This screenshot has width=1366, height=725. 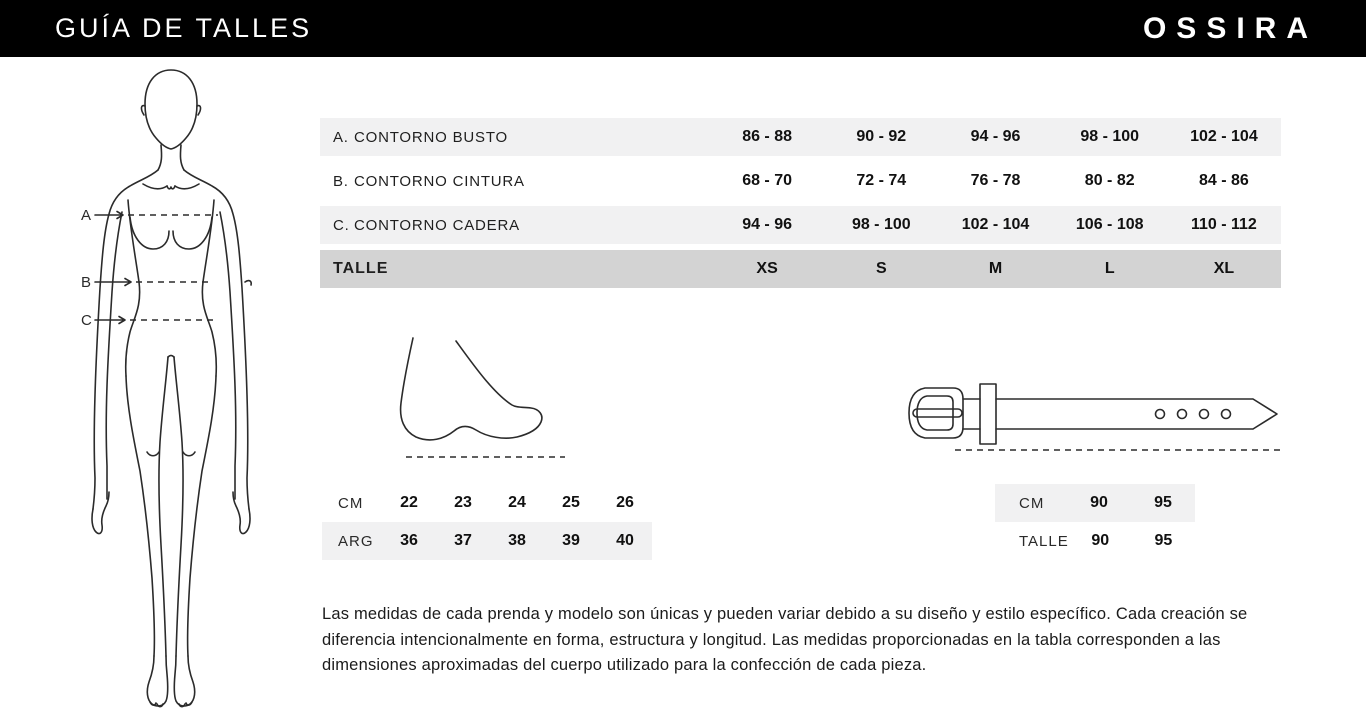 What do you see at coordinates (767, 268) in the screenshot?
I see `size-cell-xs: XS` at bounding box center [767, 268].